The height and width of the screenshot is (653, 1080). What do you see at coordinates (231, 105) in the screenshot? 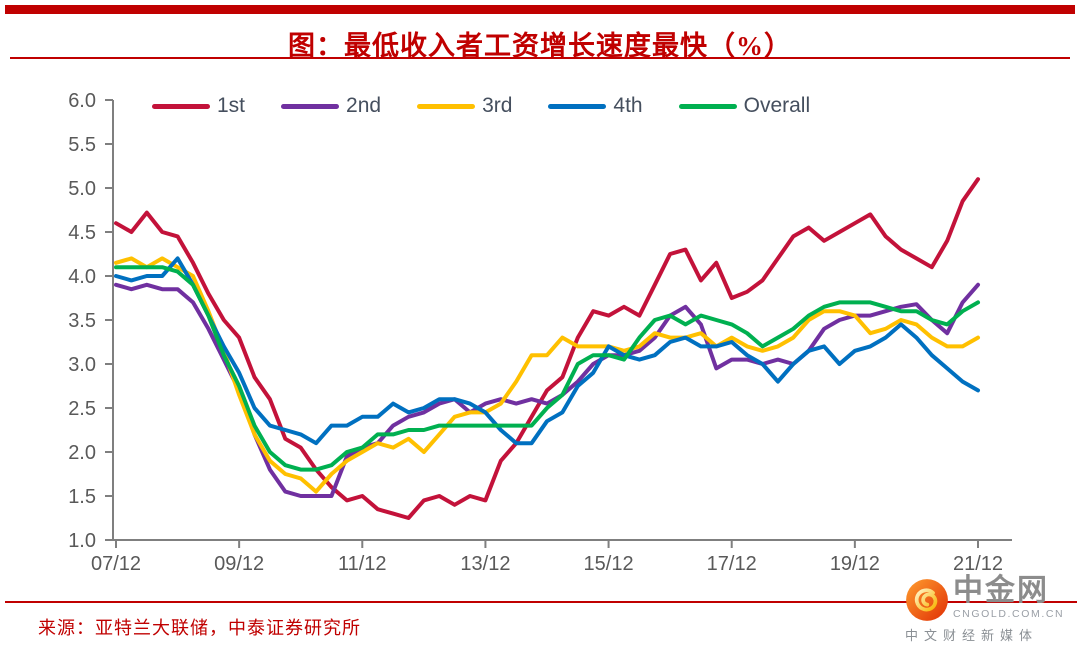
I see `legend-label-1st: 1st` at bounding box center [231, 105].